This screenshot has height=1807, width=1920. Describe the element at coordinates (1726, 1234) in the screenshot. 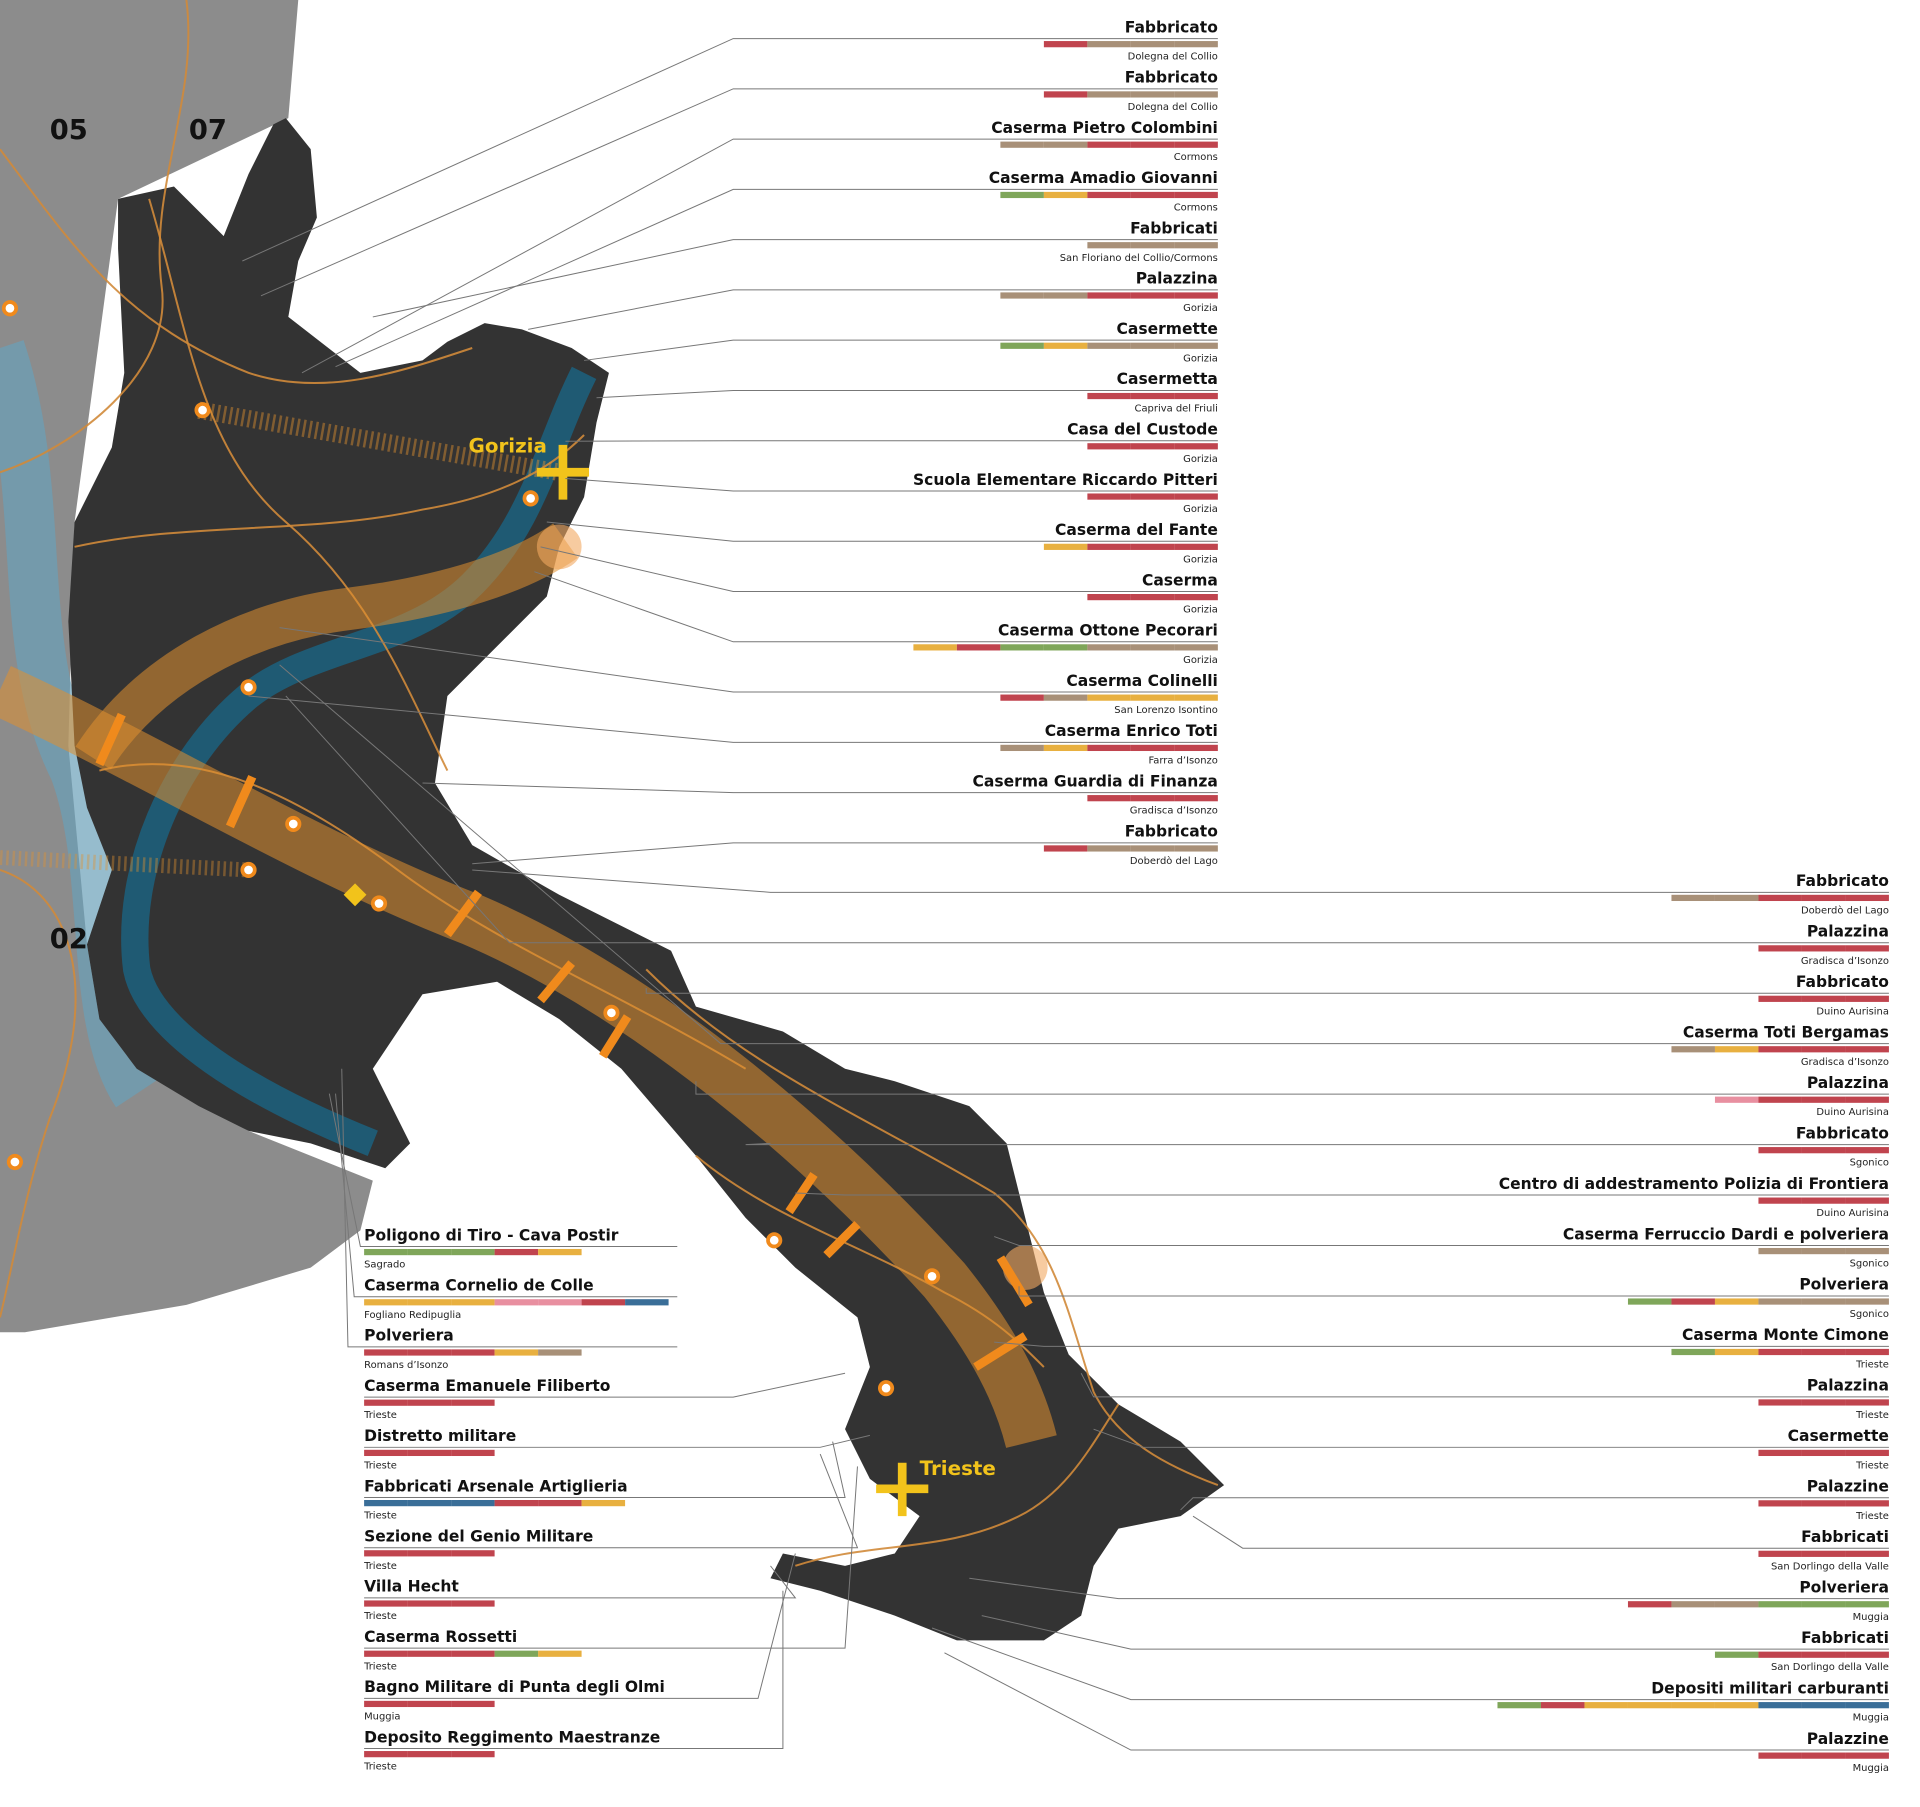

I see `site-name: Caserma Ferruccio Dardi e polveriera` at that location.